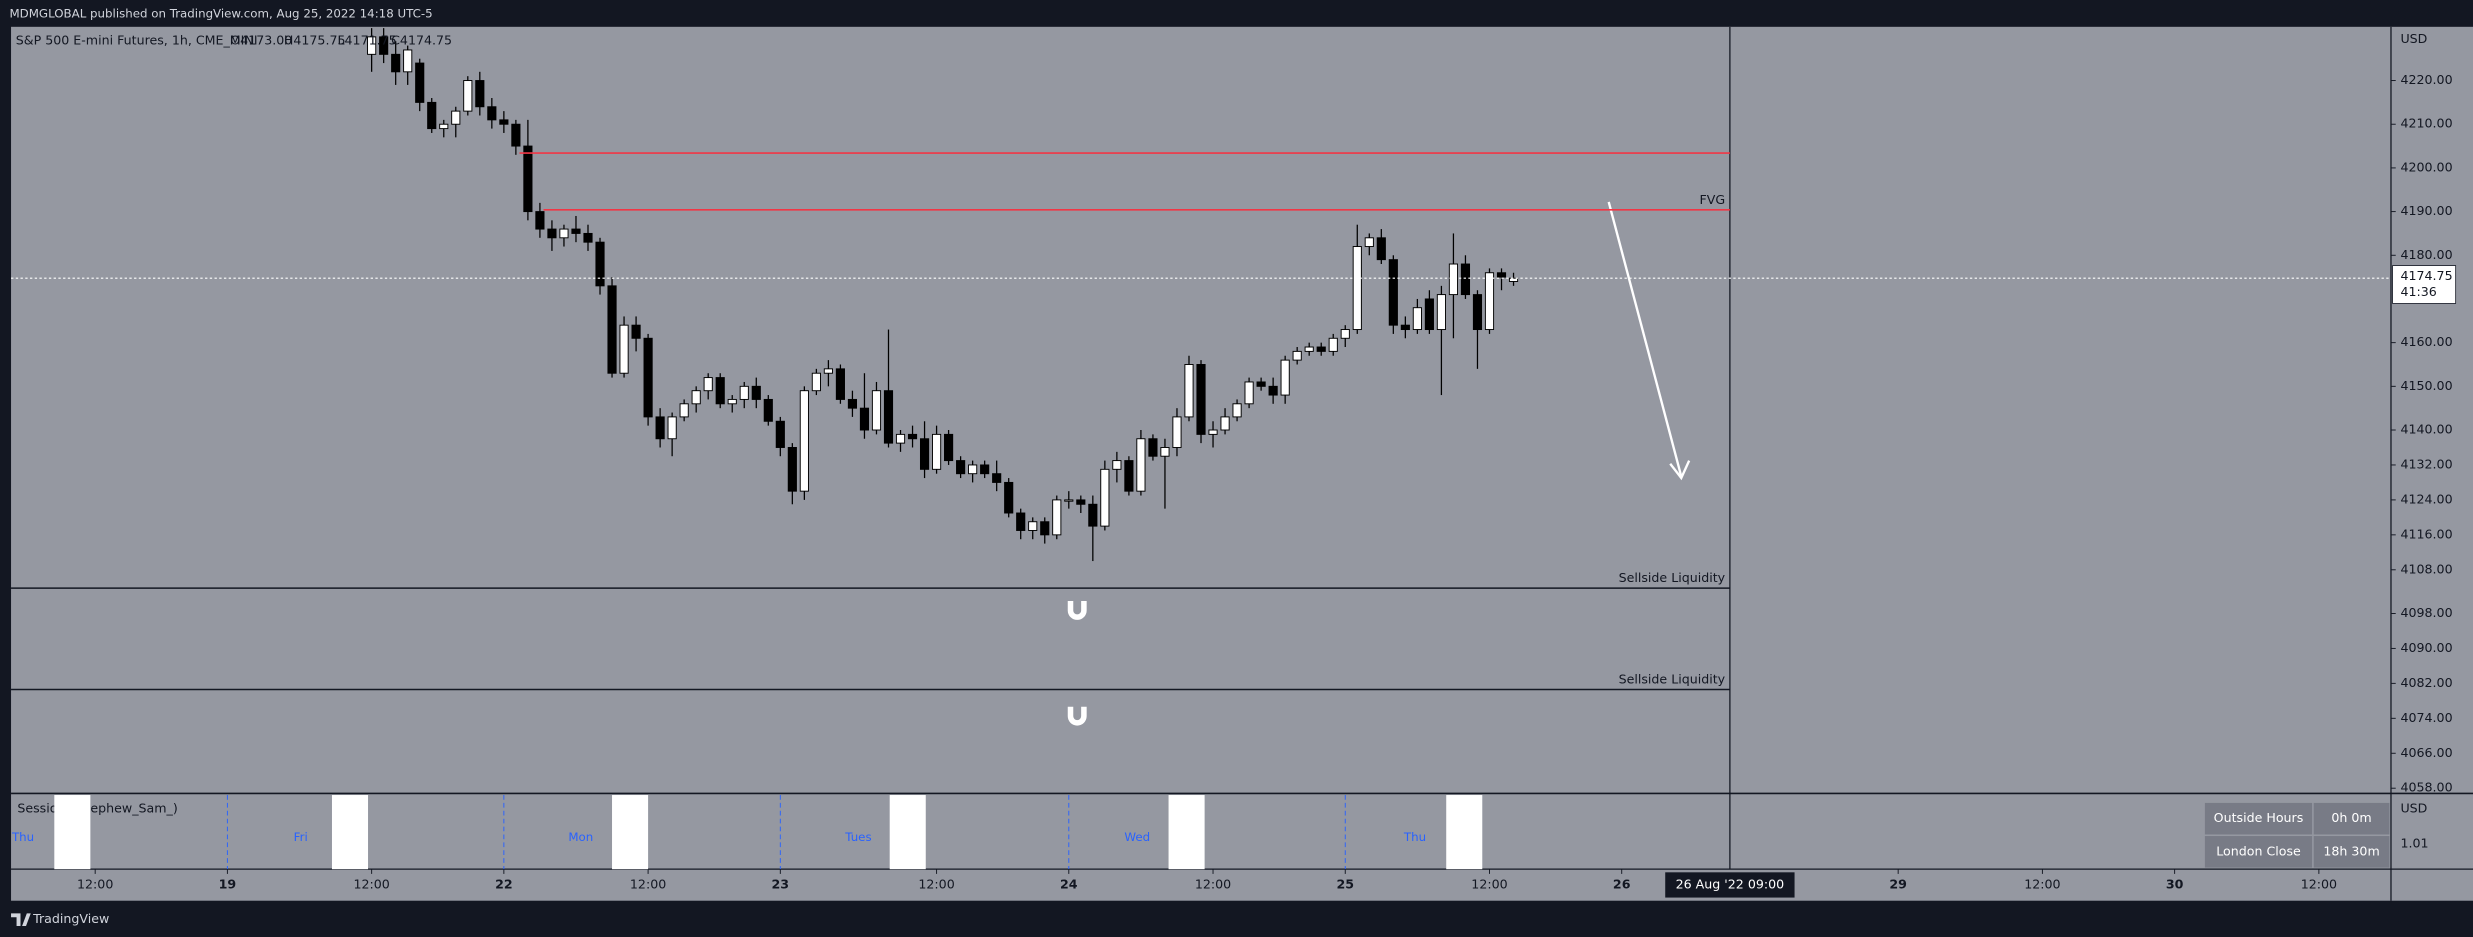  I want to click on session-day: Thu, so click(22, 837).